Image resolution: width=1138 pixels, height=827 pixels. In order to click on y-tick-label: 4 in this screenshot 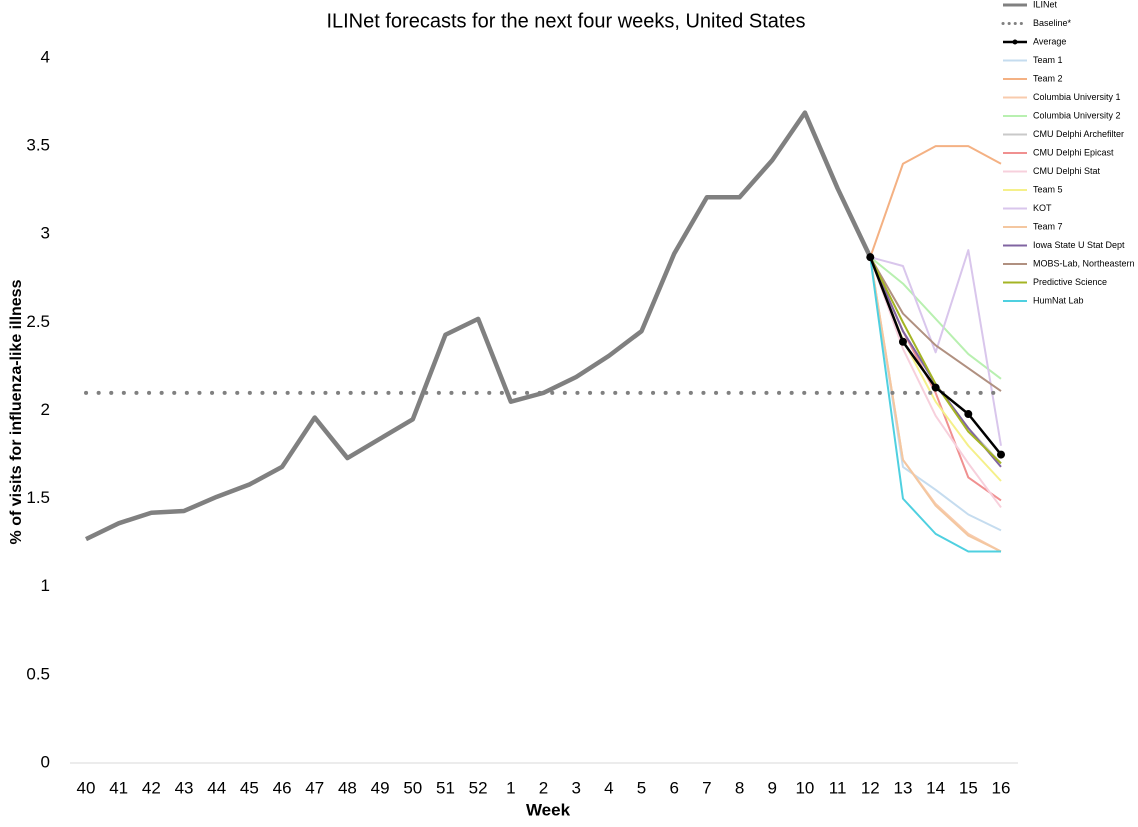, I will do `click(45, 56)`.